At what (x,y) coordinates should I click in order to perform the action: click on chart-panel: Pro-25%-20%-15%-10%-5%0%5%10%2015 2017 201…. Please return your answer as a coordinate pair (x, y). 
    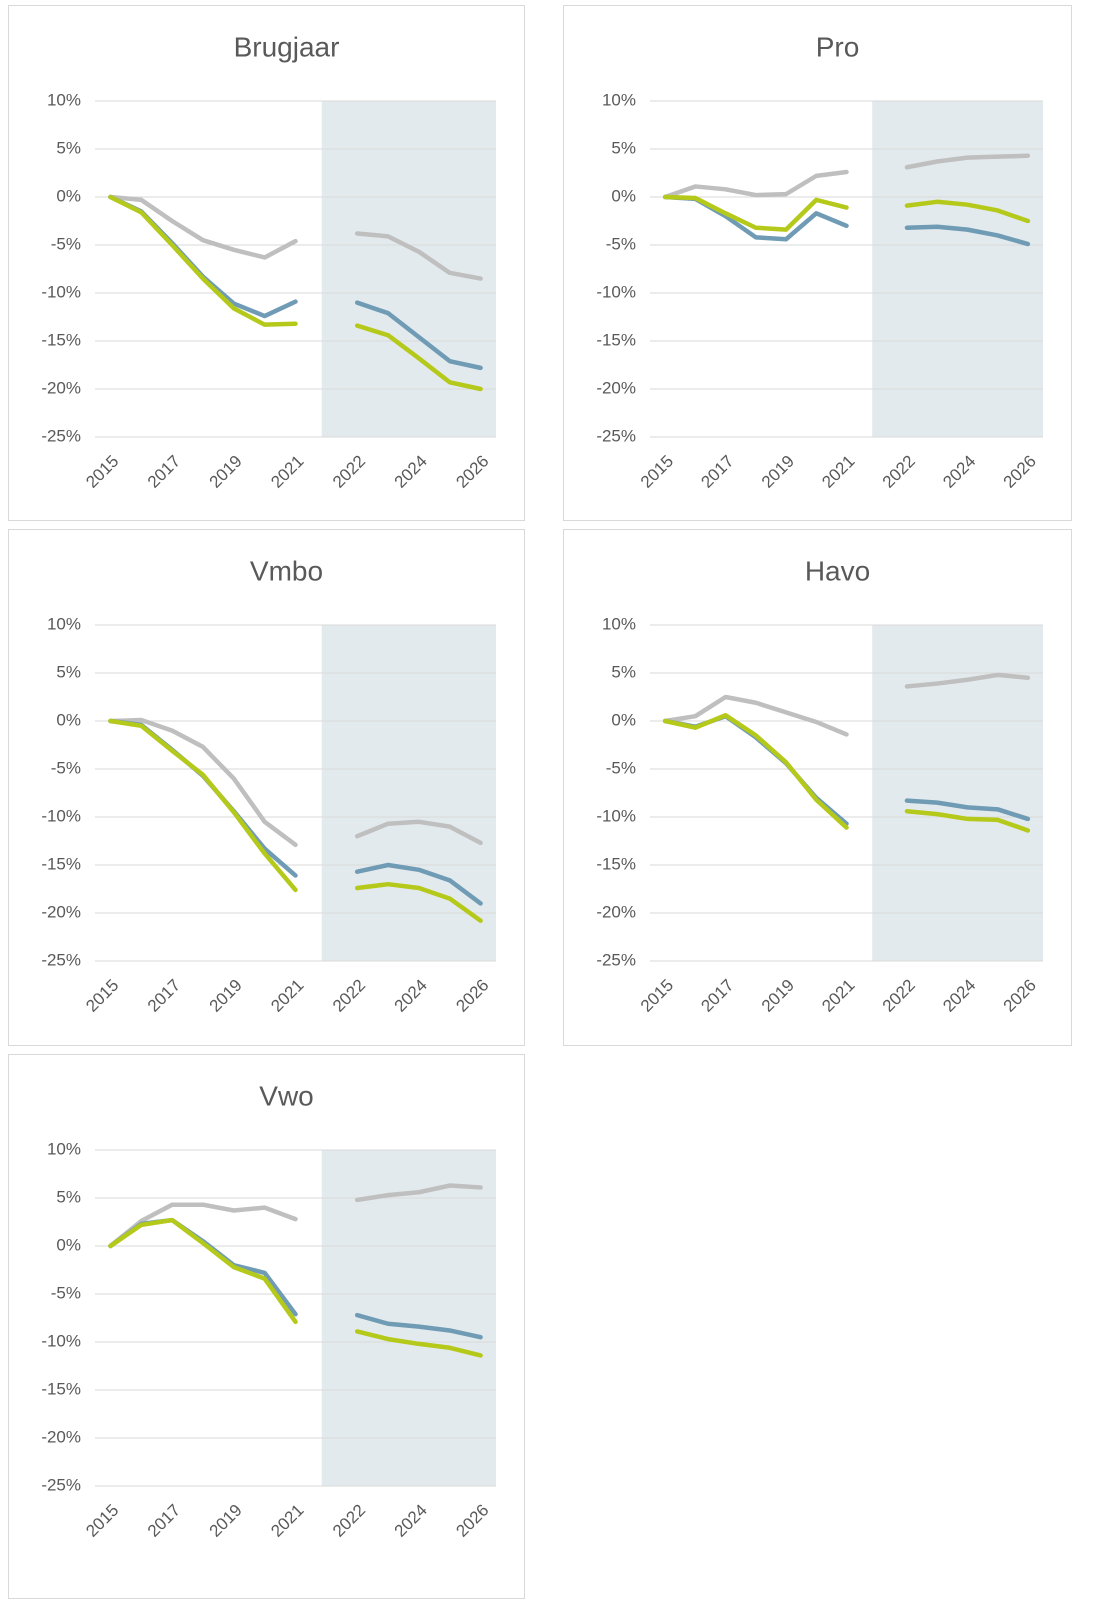
    Looking at the image, I should click on (817, 263).